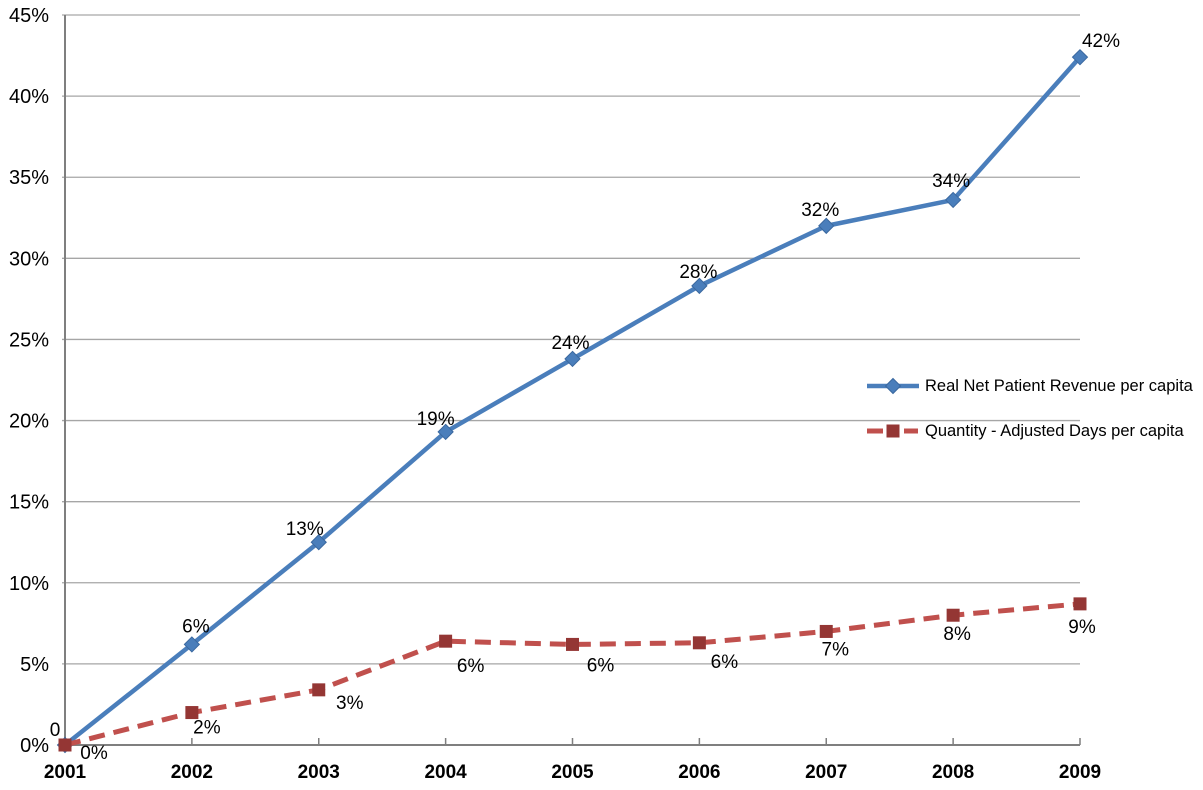  I want to click on data-label-revenue: 32%, so click(820, 210).